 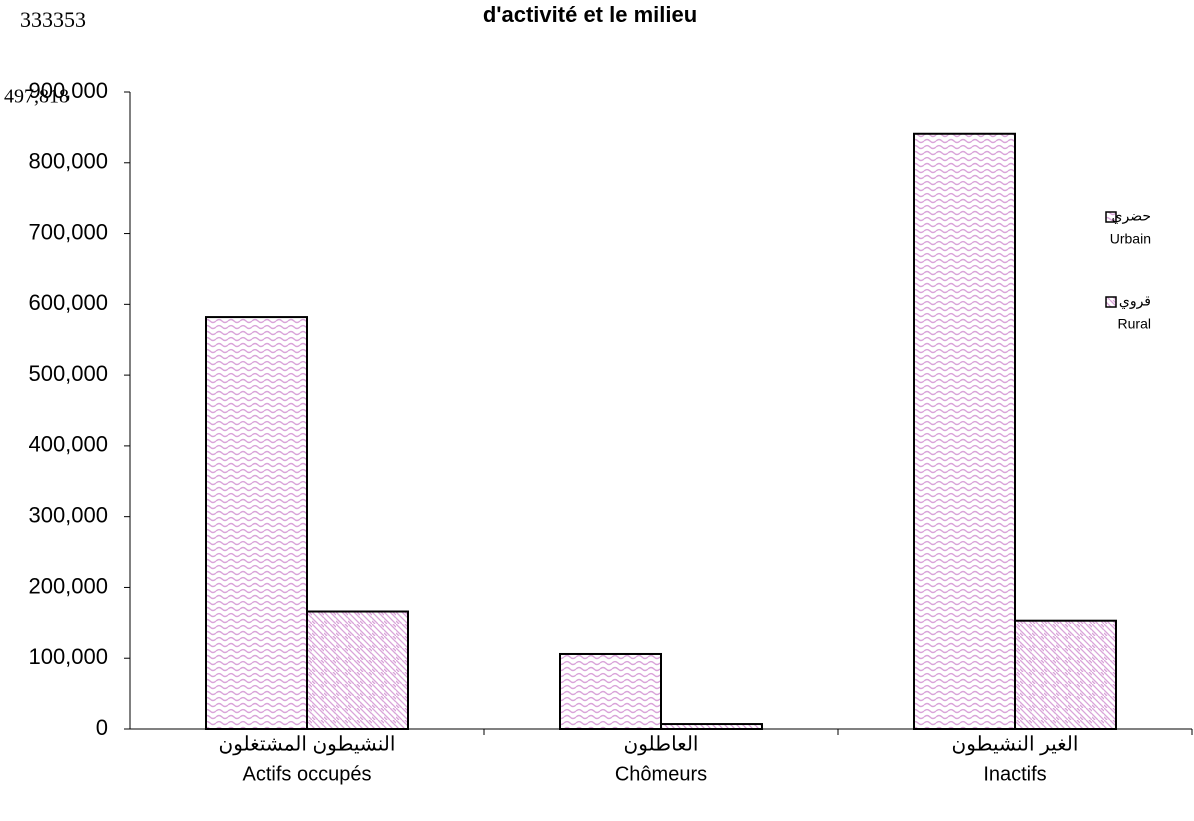 What do you see at coordinates (68, 585) in the screenshot?
I see `y-tick-label: 200,000` at bounding box center [68, 585].